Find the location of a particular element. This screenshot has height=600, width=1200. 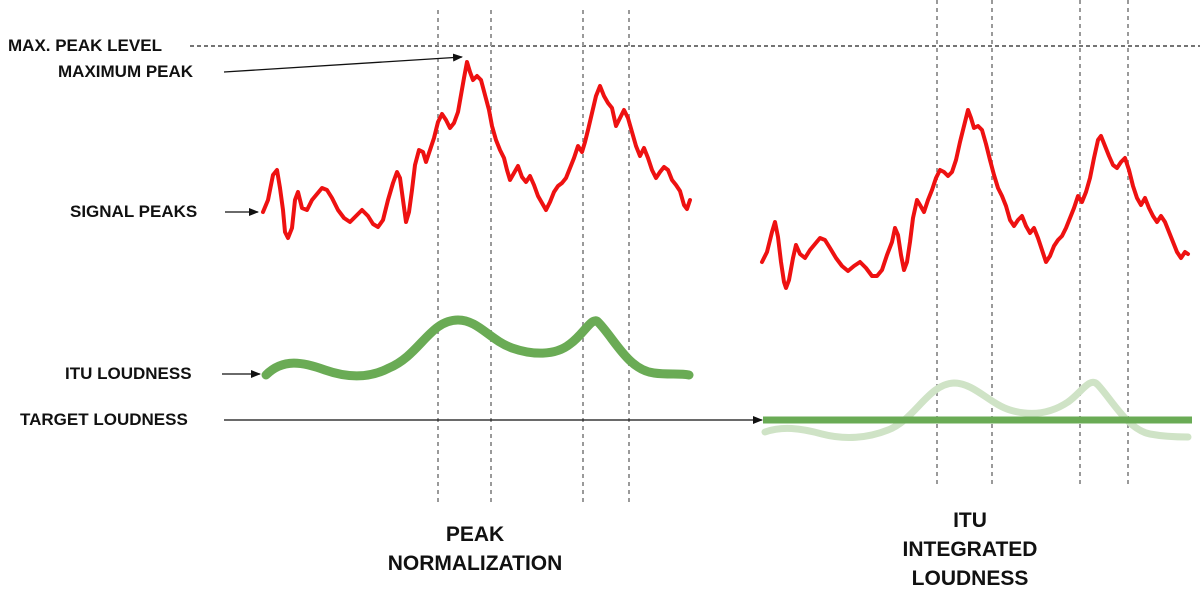

itu-loudness-right-faded is located at coordinates (976, 409).